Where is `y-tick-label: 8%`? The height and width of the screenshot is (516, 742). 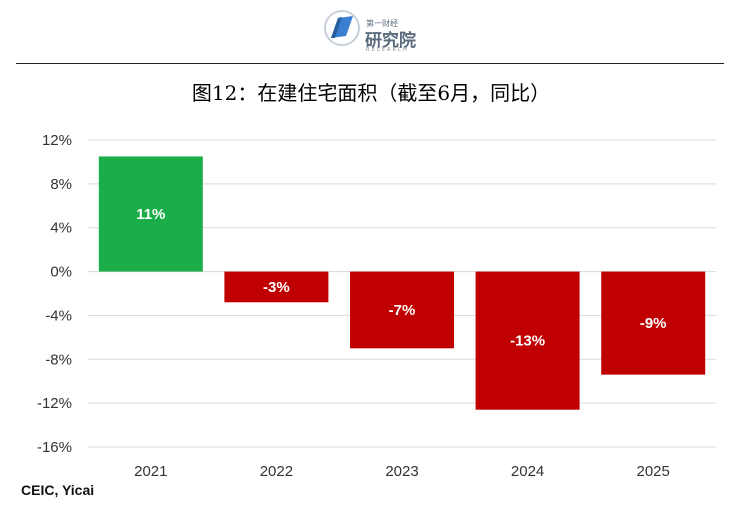 y-tick-label: 8% is located at coordinates (61, 184).